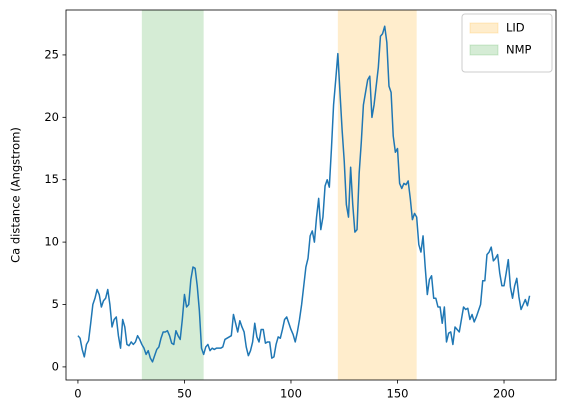 The width and height of the screenshot is (563, 413). Describe the element at coordinates (51, 179) in the screenshot. I see `y-tick-label: 15` at that location.